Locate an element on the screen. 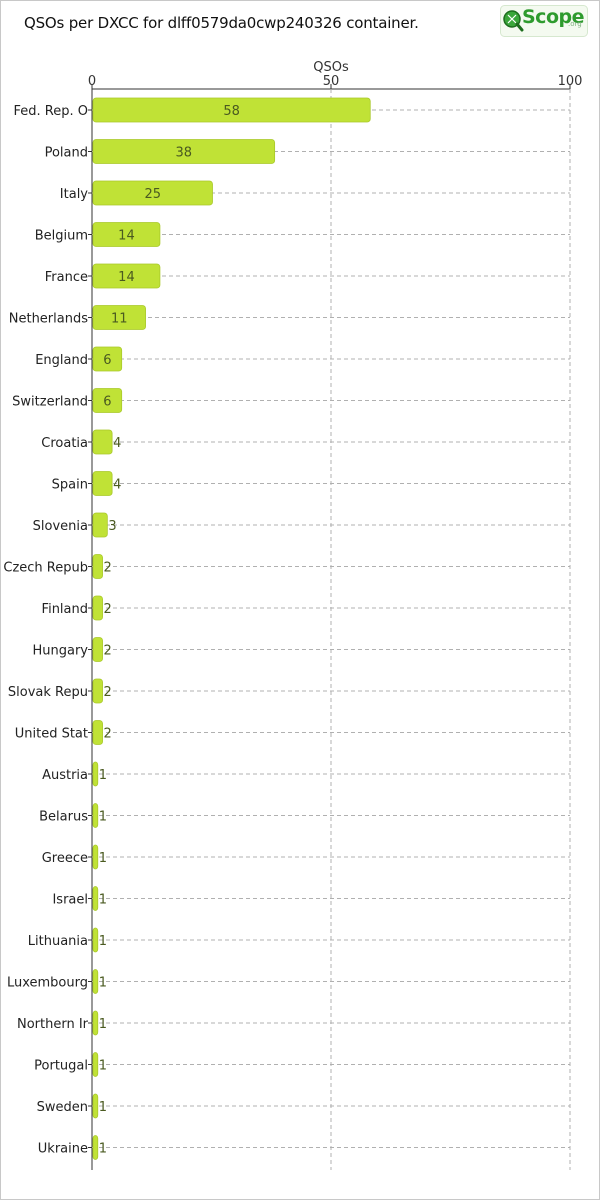 This screenshot has width=600, height=1200. category-label: Fed. Rep. O is located at coordinates (51, 111).